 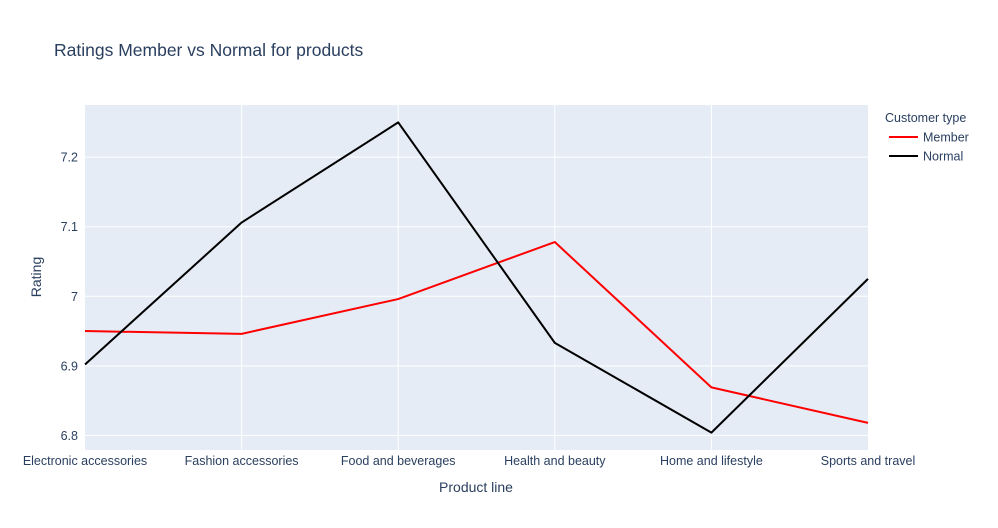 What do you see at coordinates (69, 436) in the screenshot?
I see `y-tick-label: 6.8` at bounding box center [69, 436].